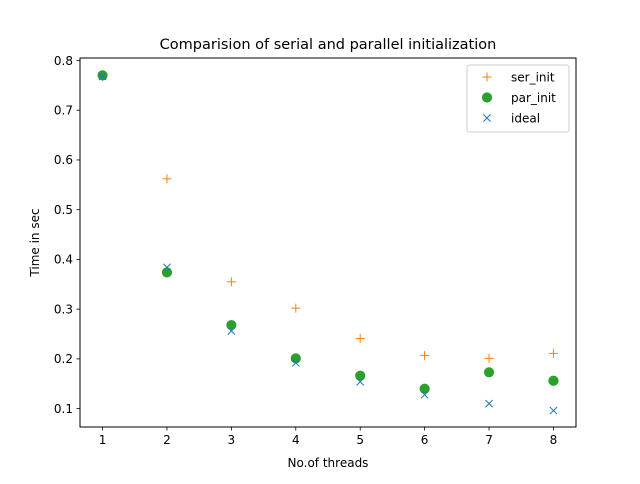 This screenshot has width=640, height=484. What do you see at coordinates (67, 235) in the screenshot?
I see `y-axis-ticks: 0.1 0.2 0.3 0.4 0.5 0.6 0.7 0.8` at bounding box center [67, 235].